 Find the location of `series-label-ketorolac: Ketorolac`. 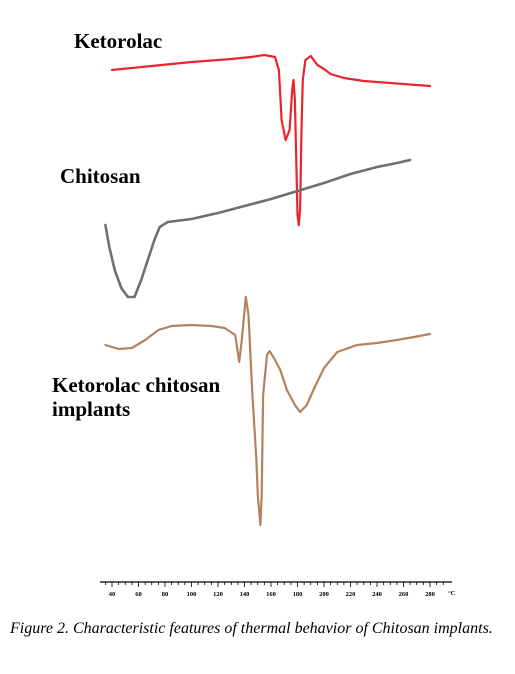

series-label-ketorolac: Ketorolac is located at coordinates (118, 41).